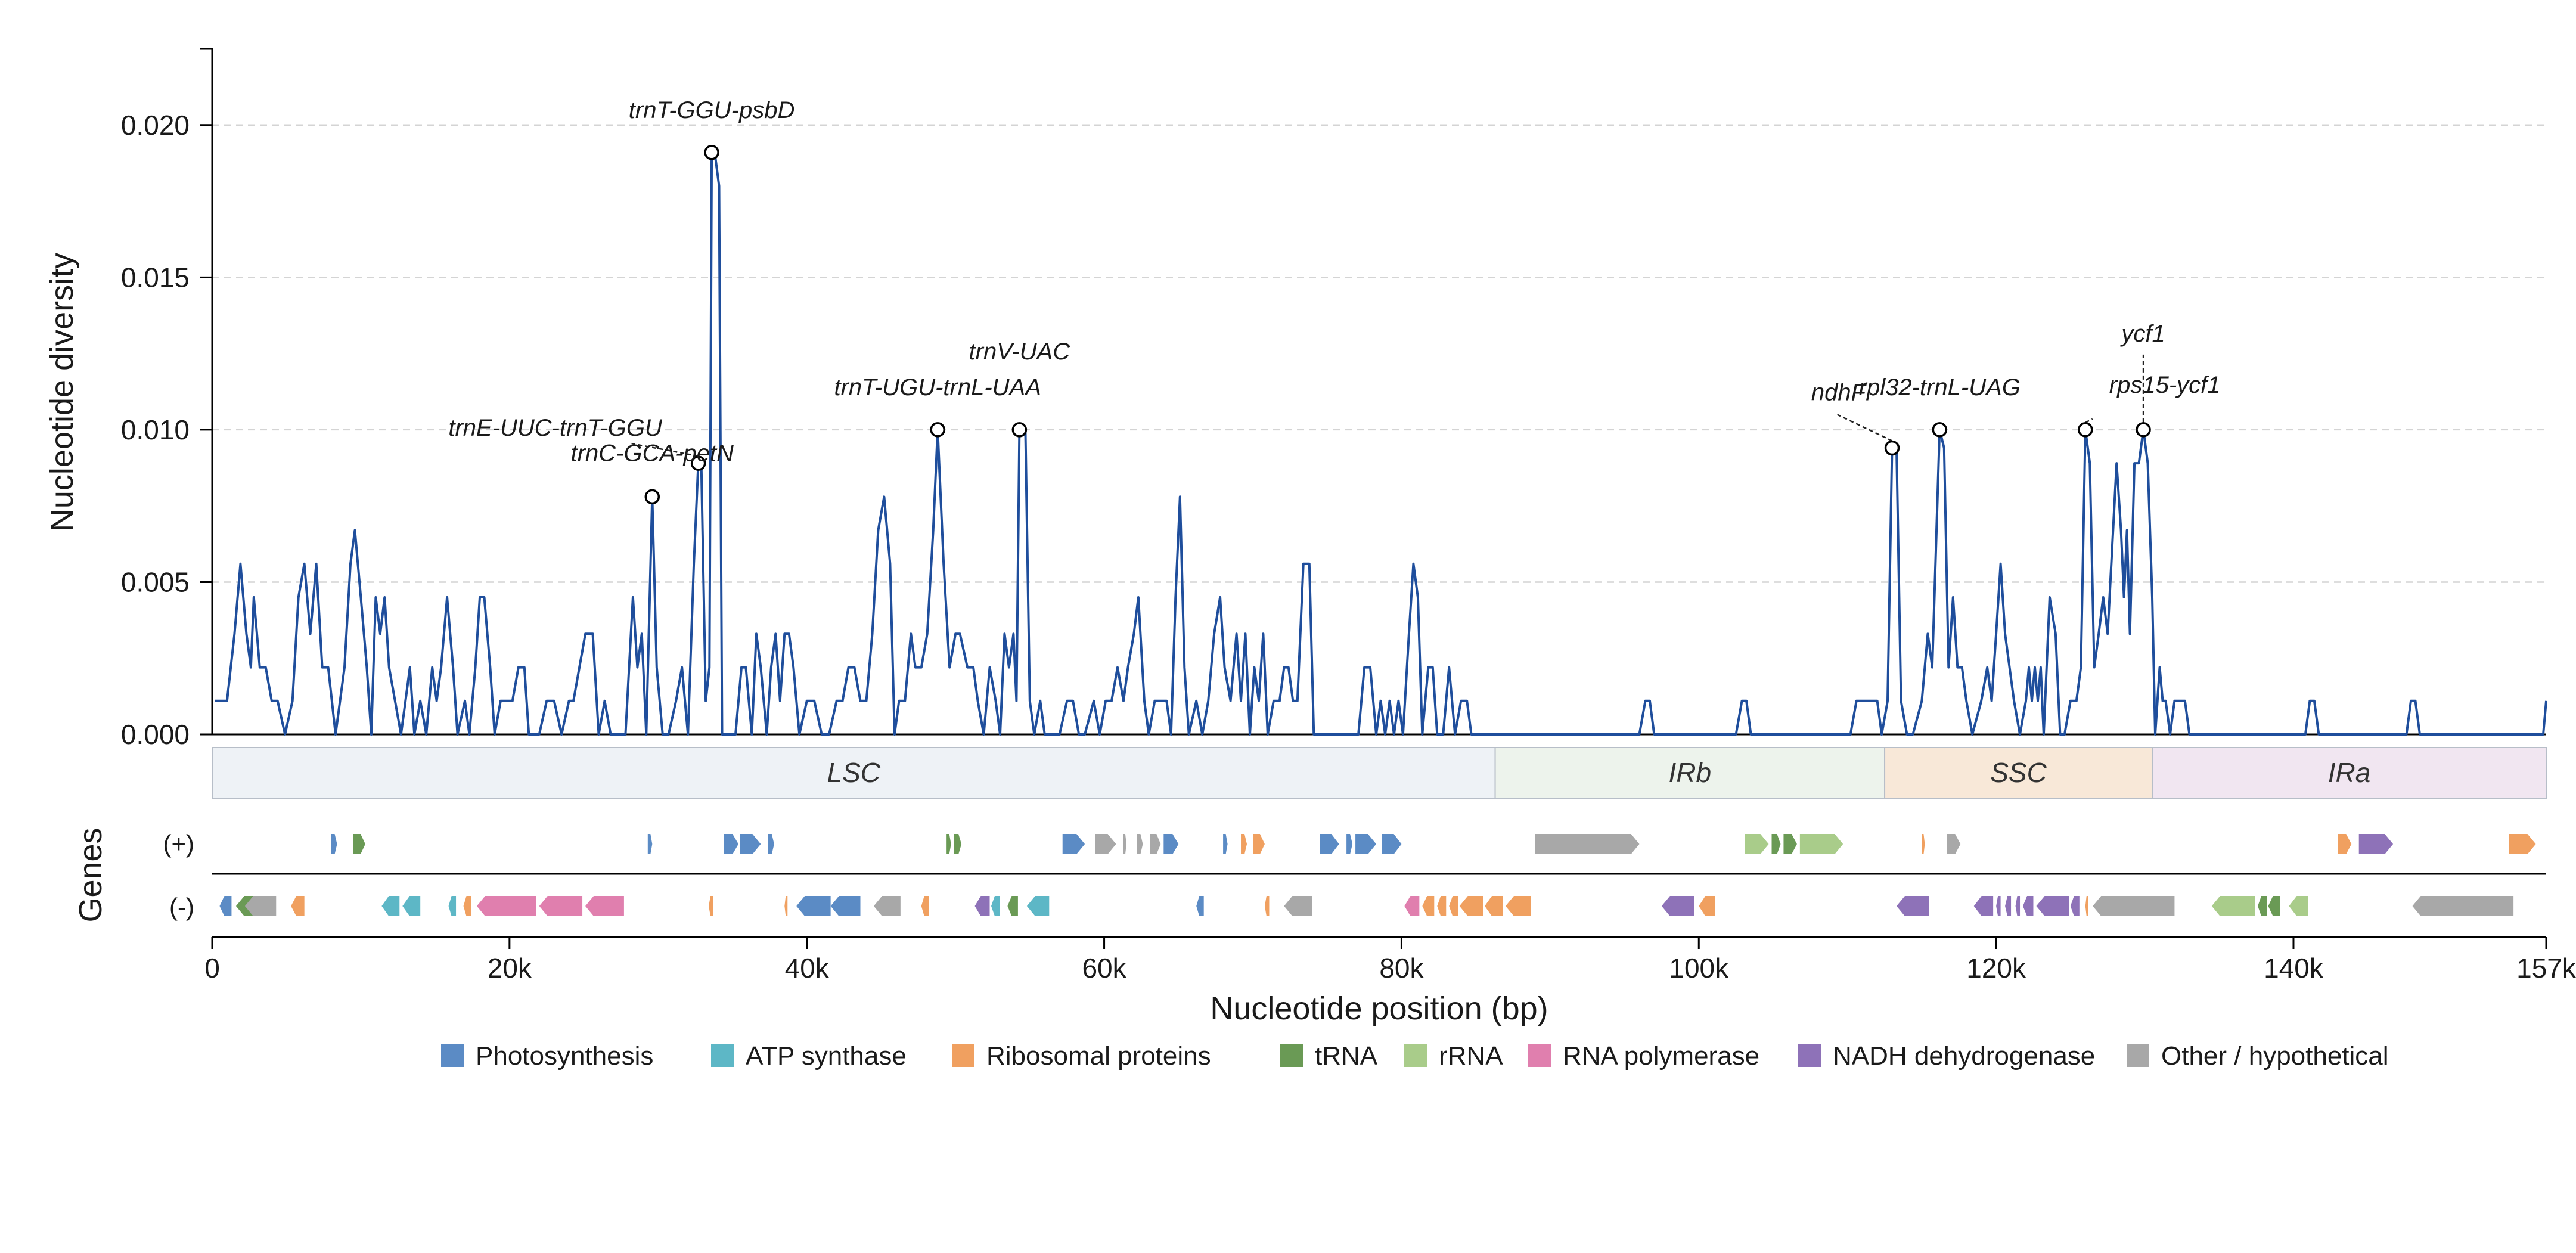 The width and height of the screenshot is (2576, 1253). I want to click on y-tick-label: 0.005, so click(155, 581).